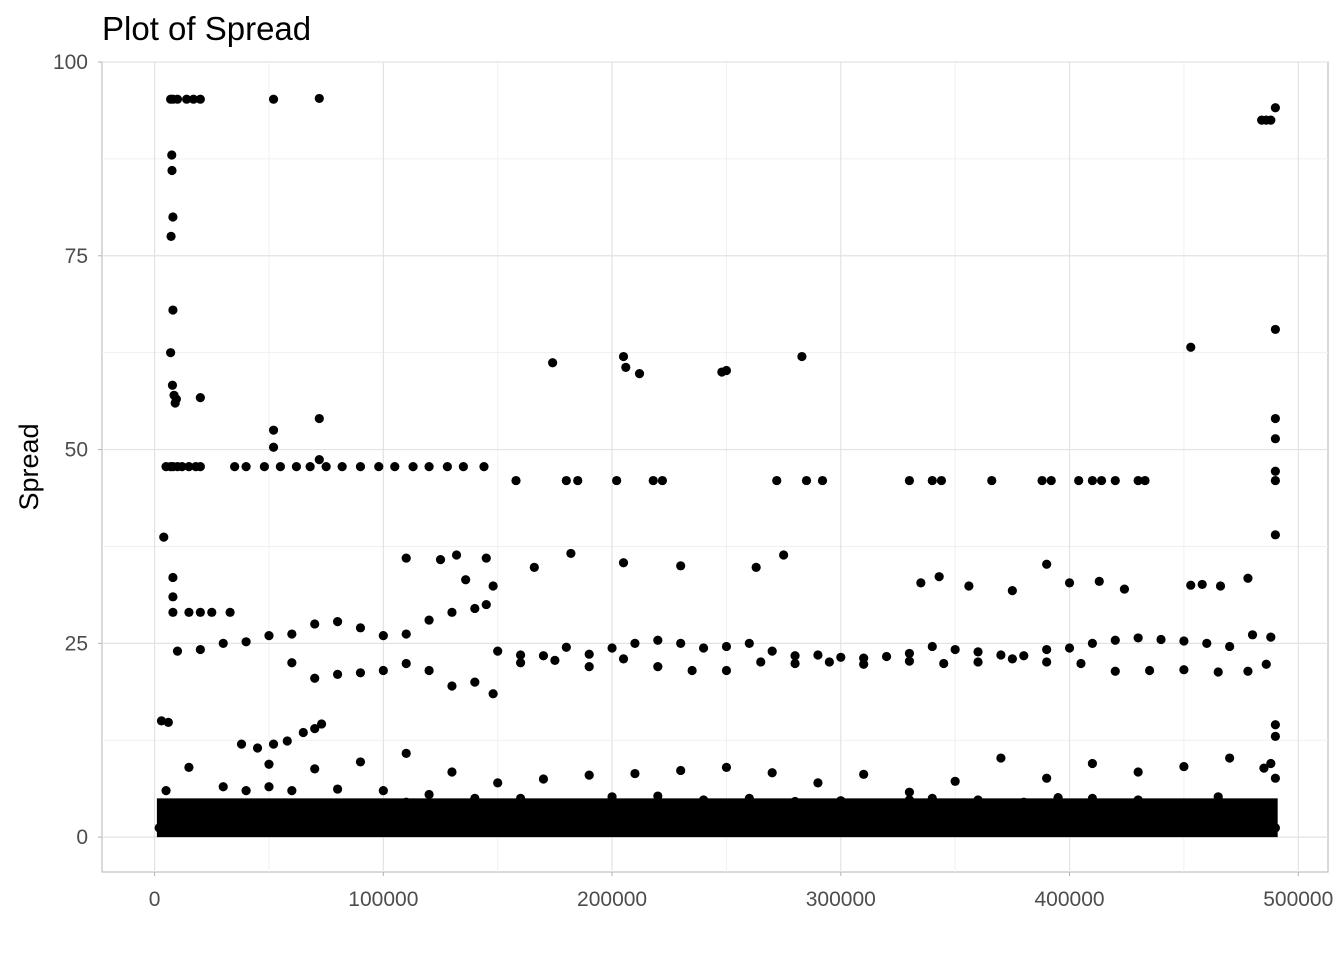  What do you see at coordinates (841, 899) in the screenshot?
I see `x-tick-label: 300000` at bounding box center [841, 899].